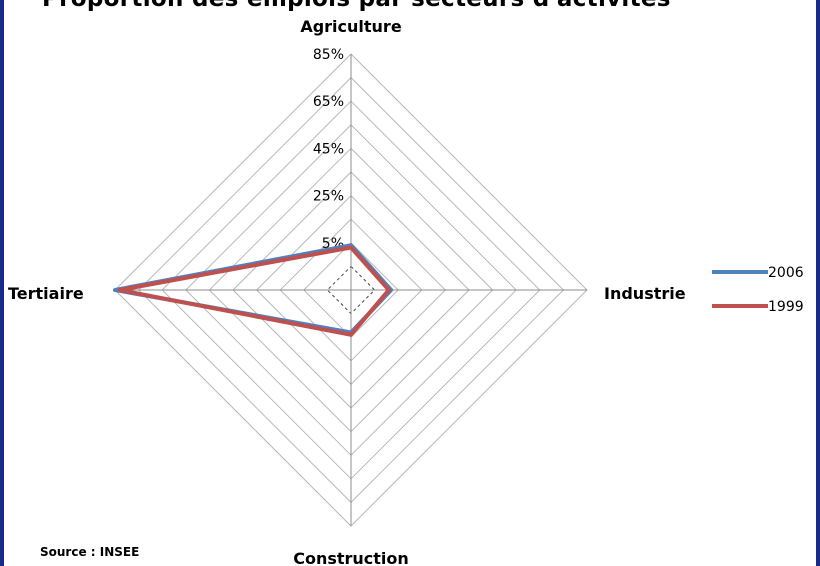 Image resolution: width=820 pixels, height=566 pixels. I want to click on legend-label-1999: 1999, so click(786, 307).